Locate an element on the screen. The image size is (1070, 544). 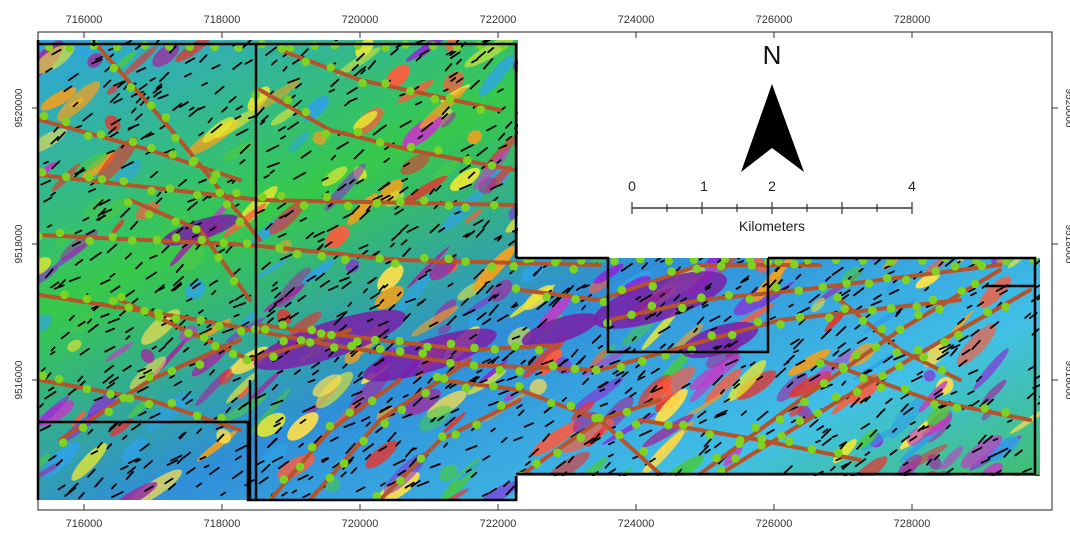
scale-bar-label: 4 is located at coordinates (912, 186).